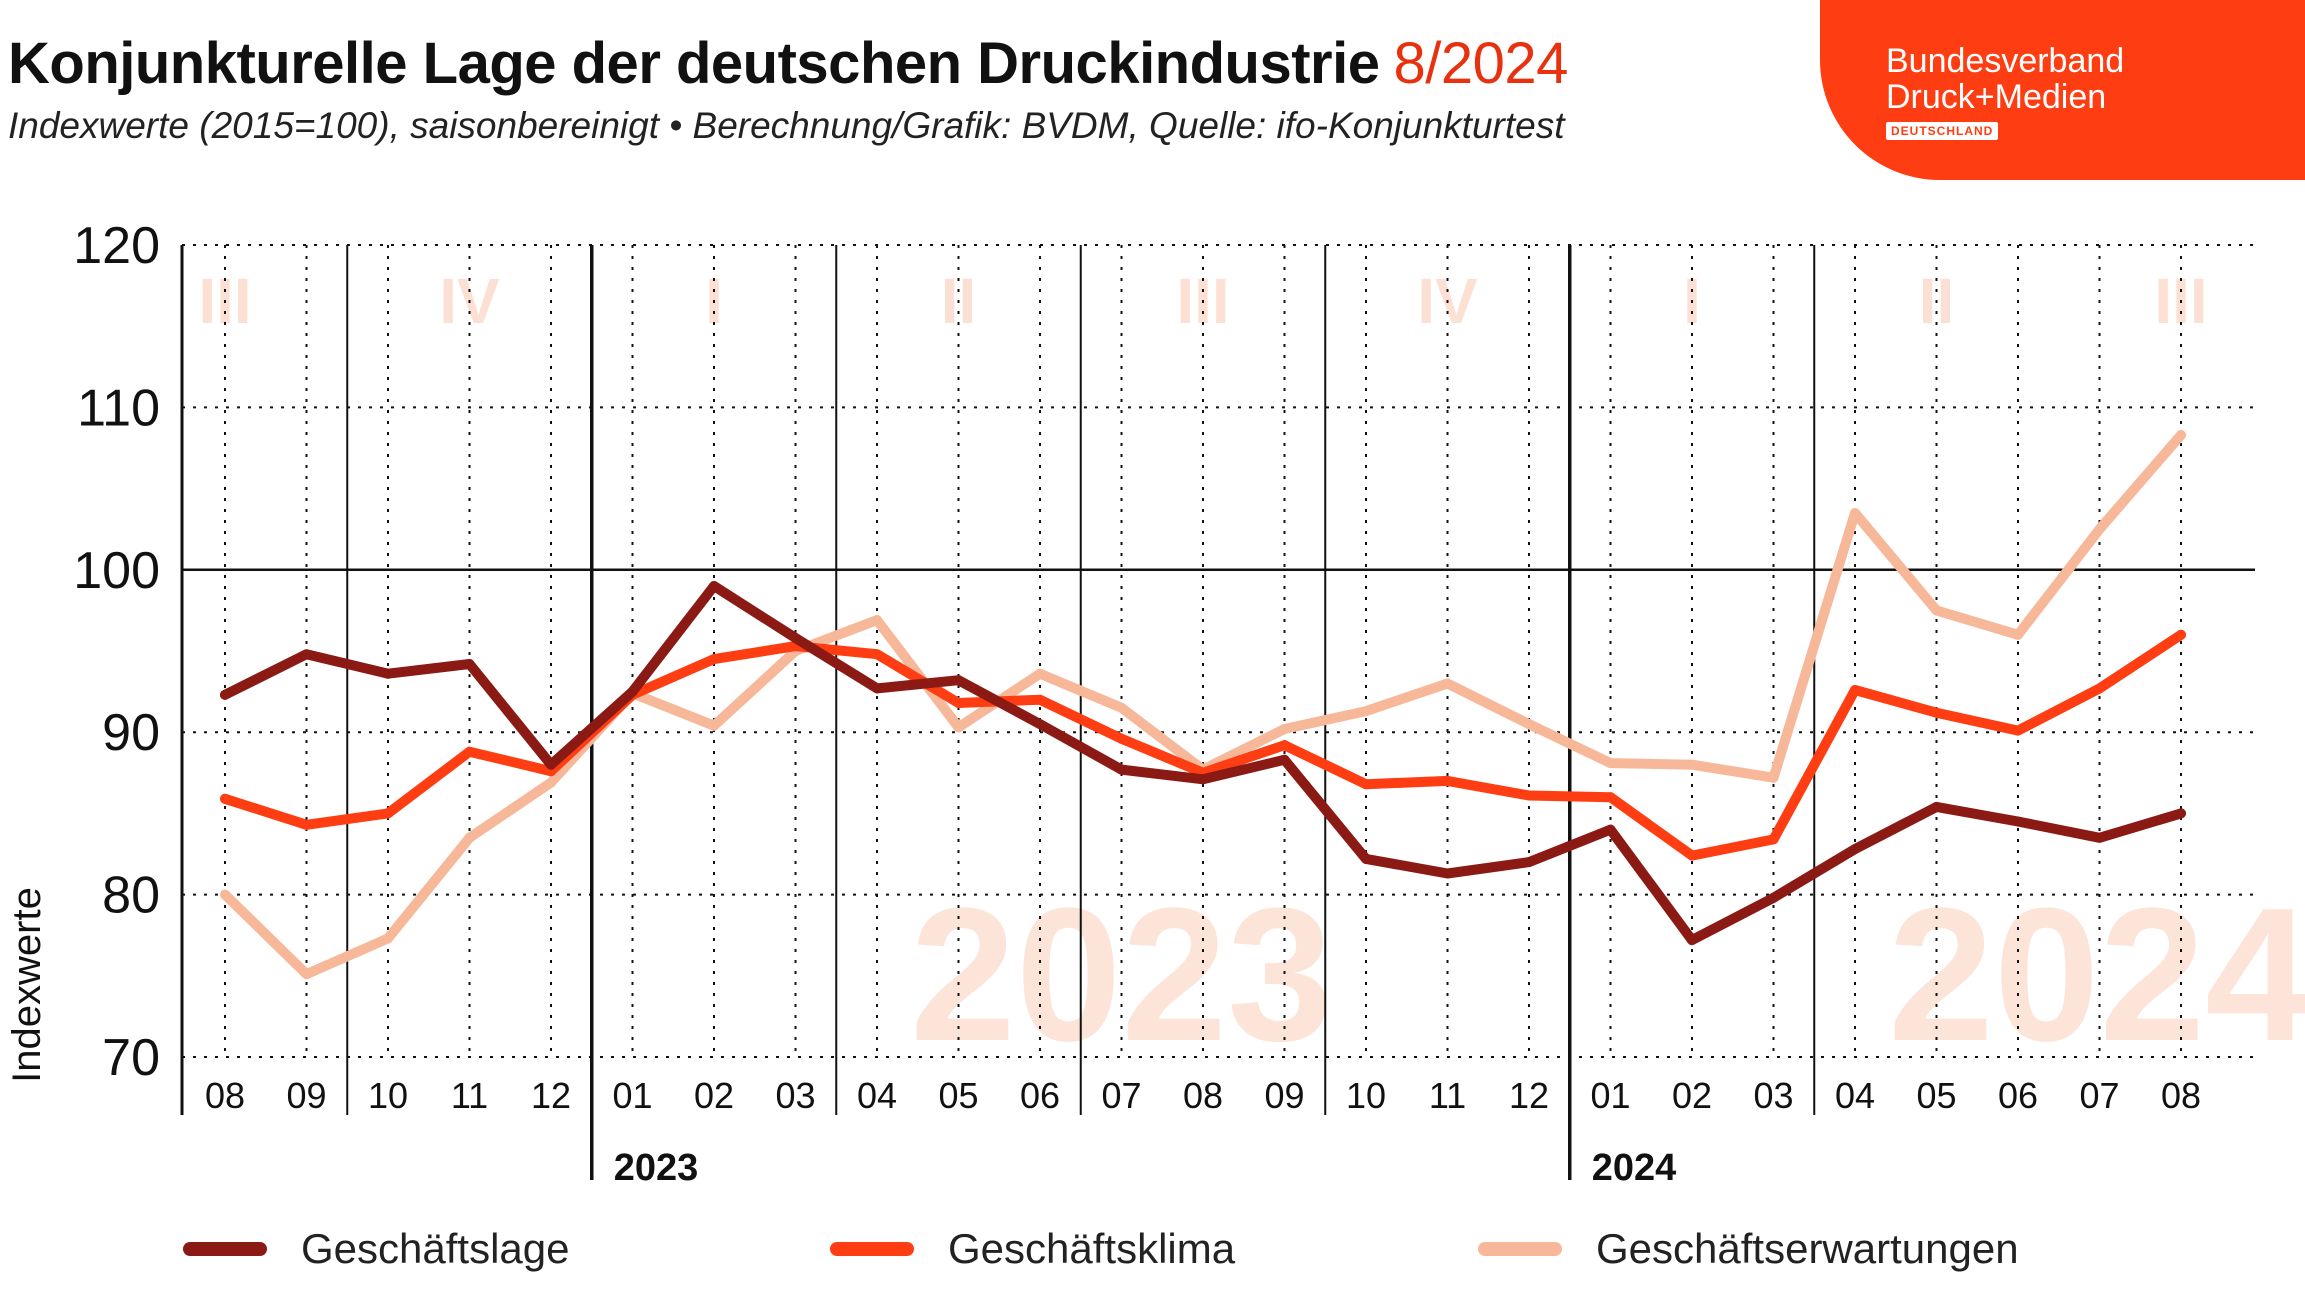 The width and height of the screenshot is (2305, 1297). What do you see at coordinates (1807, 1248) in the screenshot?
I see `legend-label: Geschäftserwartungen` at bounding box center [1807, 1248].